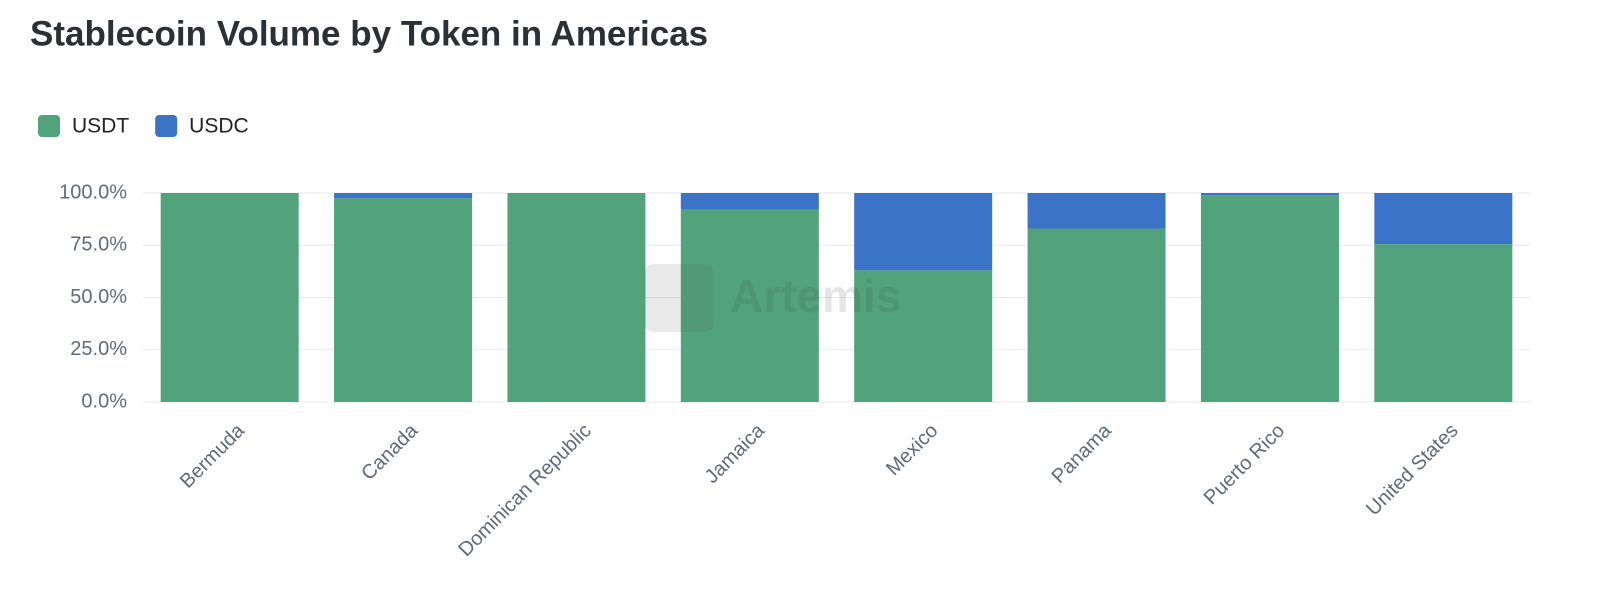 This screenshot has height=599, width=1600. I want to click on watermark-text: Artemis, so click(815, 296).